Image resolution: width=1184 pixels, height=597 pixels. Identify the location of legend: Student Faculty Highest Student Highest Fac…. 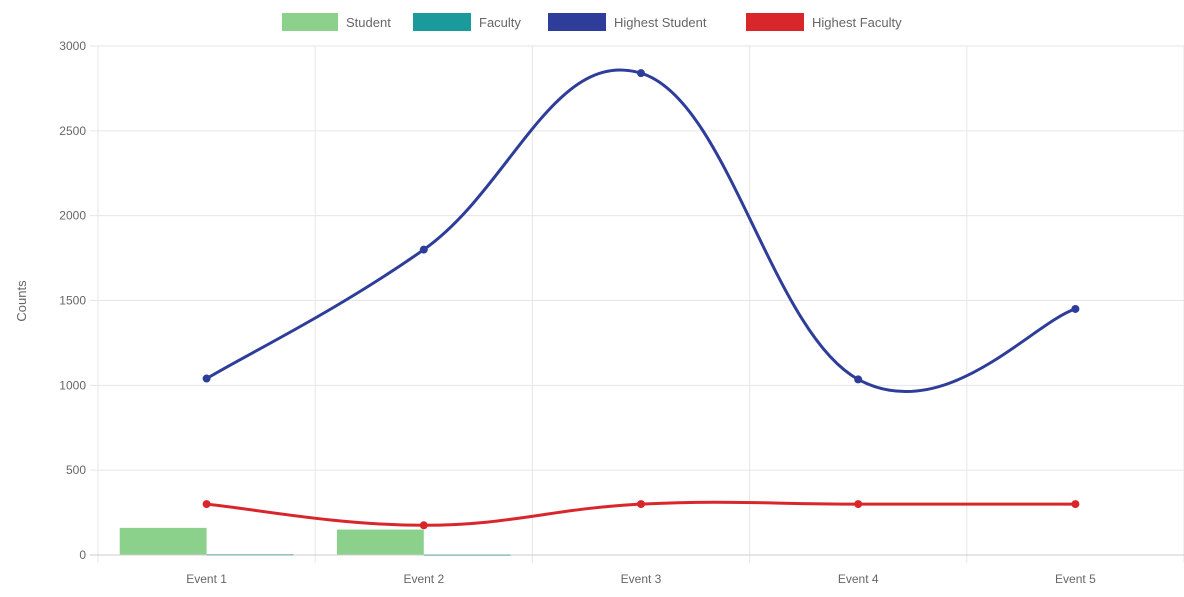
(592, 22).